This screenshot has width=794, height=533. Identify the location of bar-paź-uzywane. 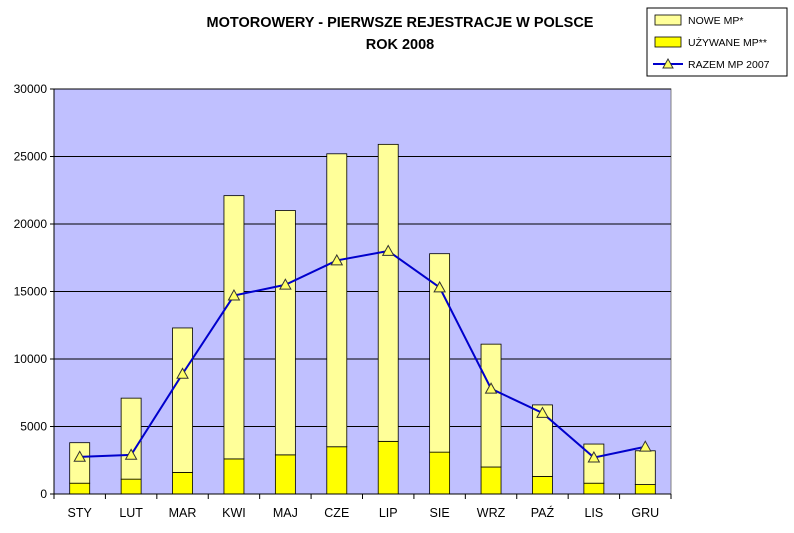
(542, 485).